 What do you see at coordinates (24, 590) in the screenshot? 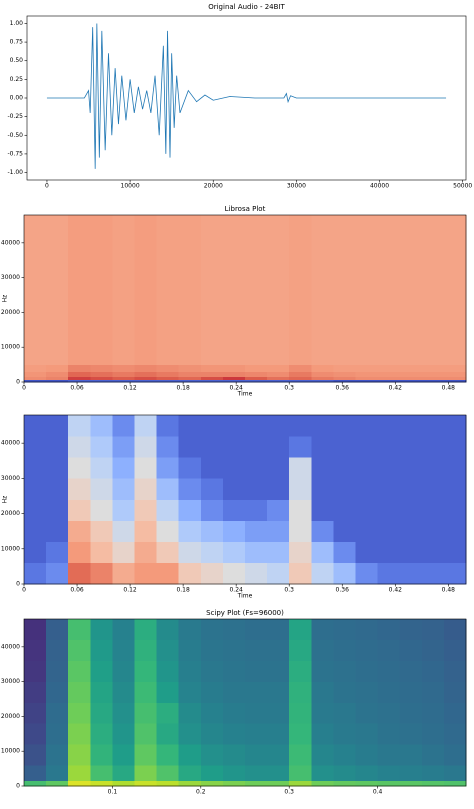
I see `x-tick-label: 0` at bounding box center [24, 590].